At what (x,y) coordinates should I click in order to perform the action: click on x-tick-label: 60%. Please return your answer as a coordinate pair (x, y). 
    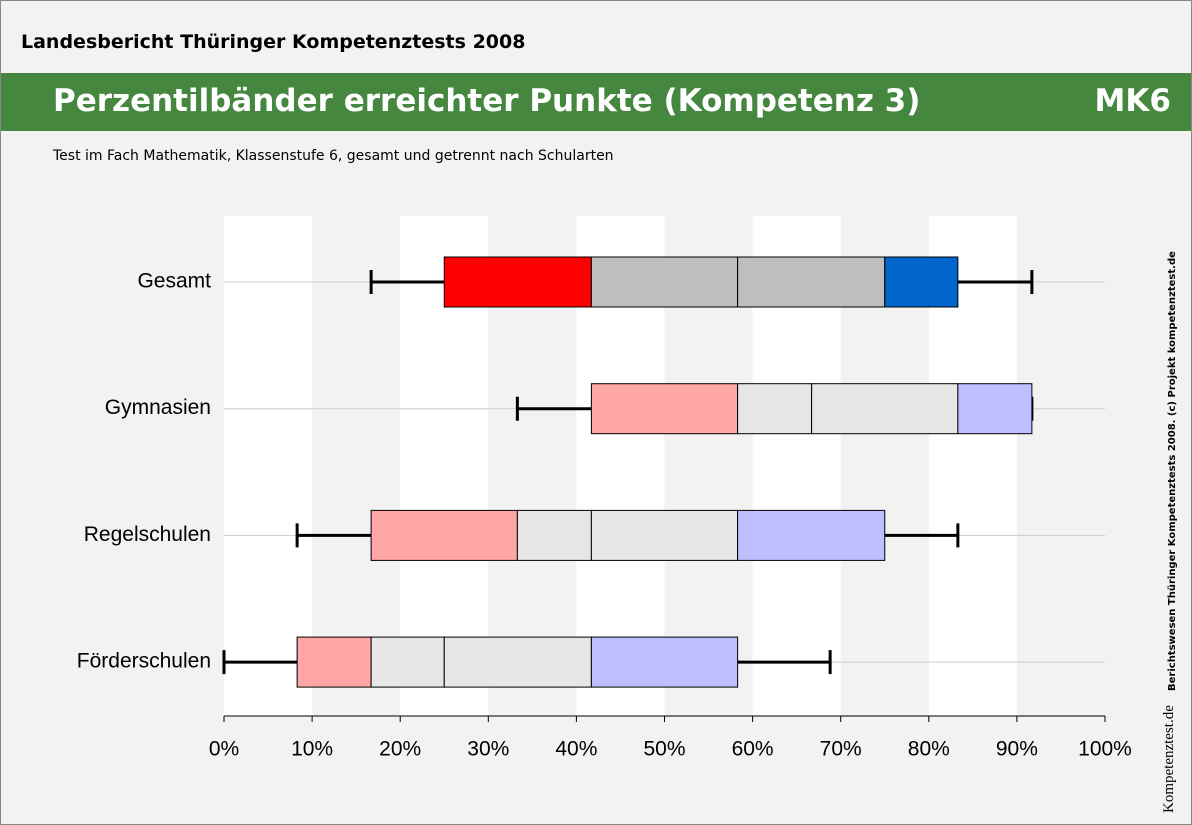
    Looking at the image, I should click on (753, 749).